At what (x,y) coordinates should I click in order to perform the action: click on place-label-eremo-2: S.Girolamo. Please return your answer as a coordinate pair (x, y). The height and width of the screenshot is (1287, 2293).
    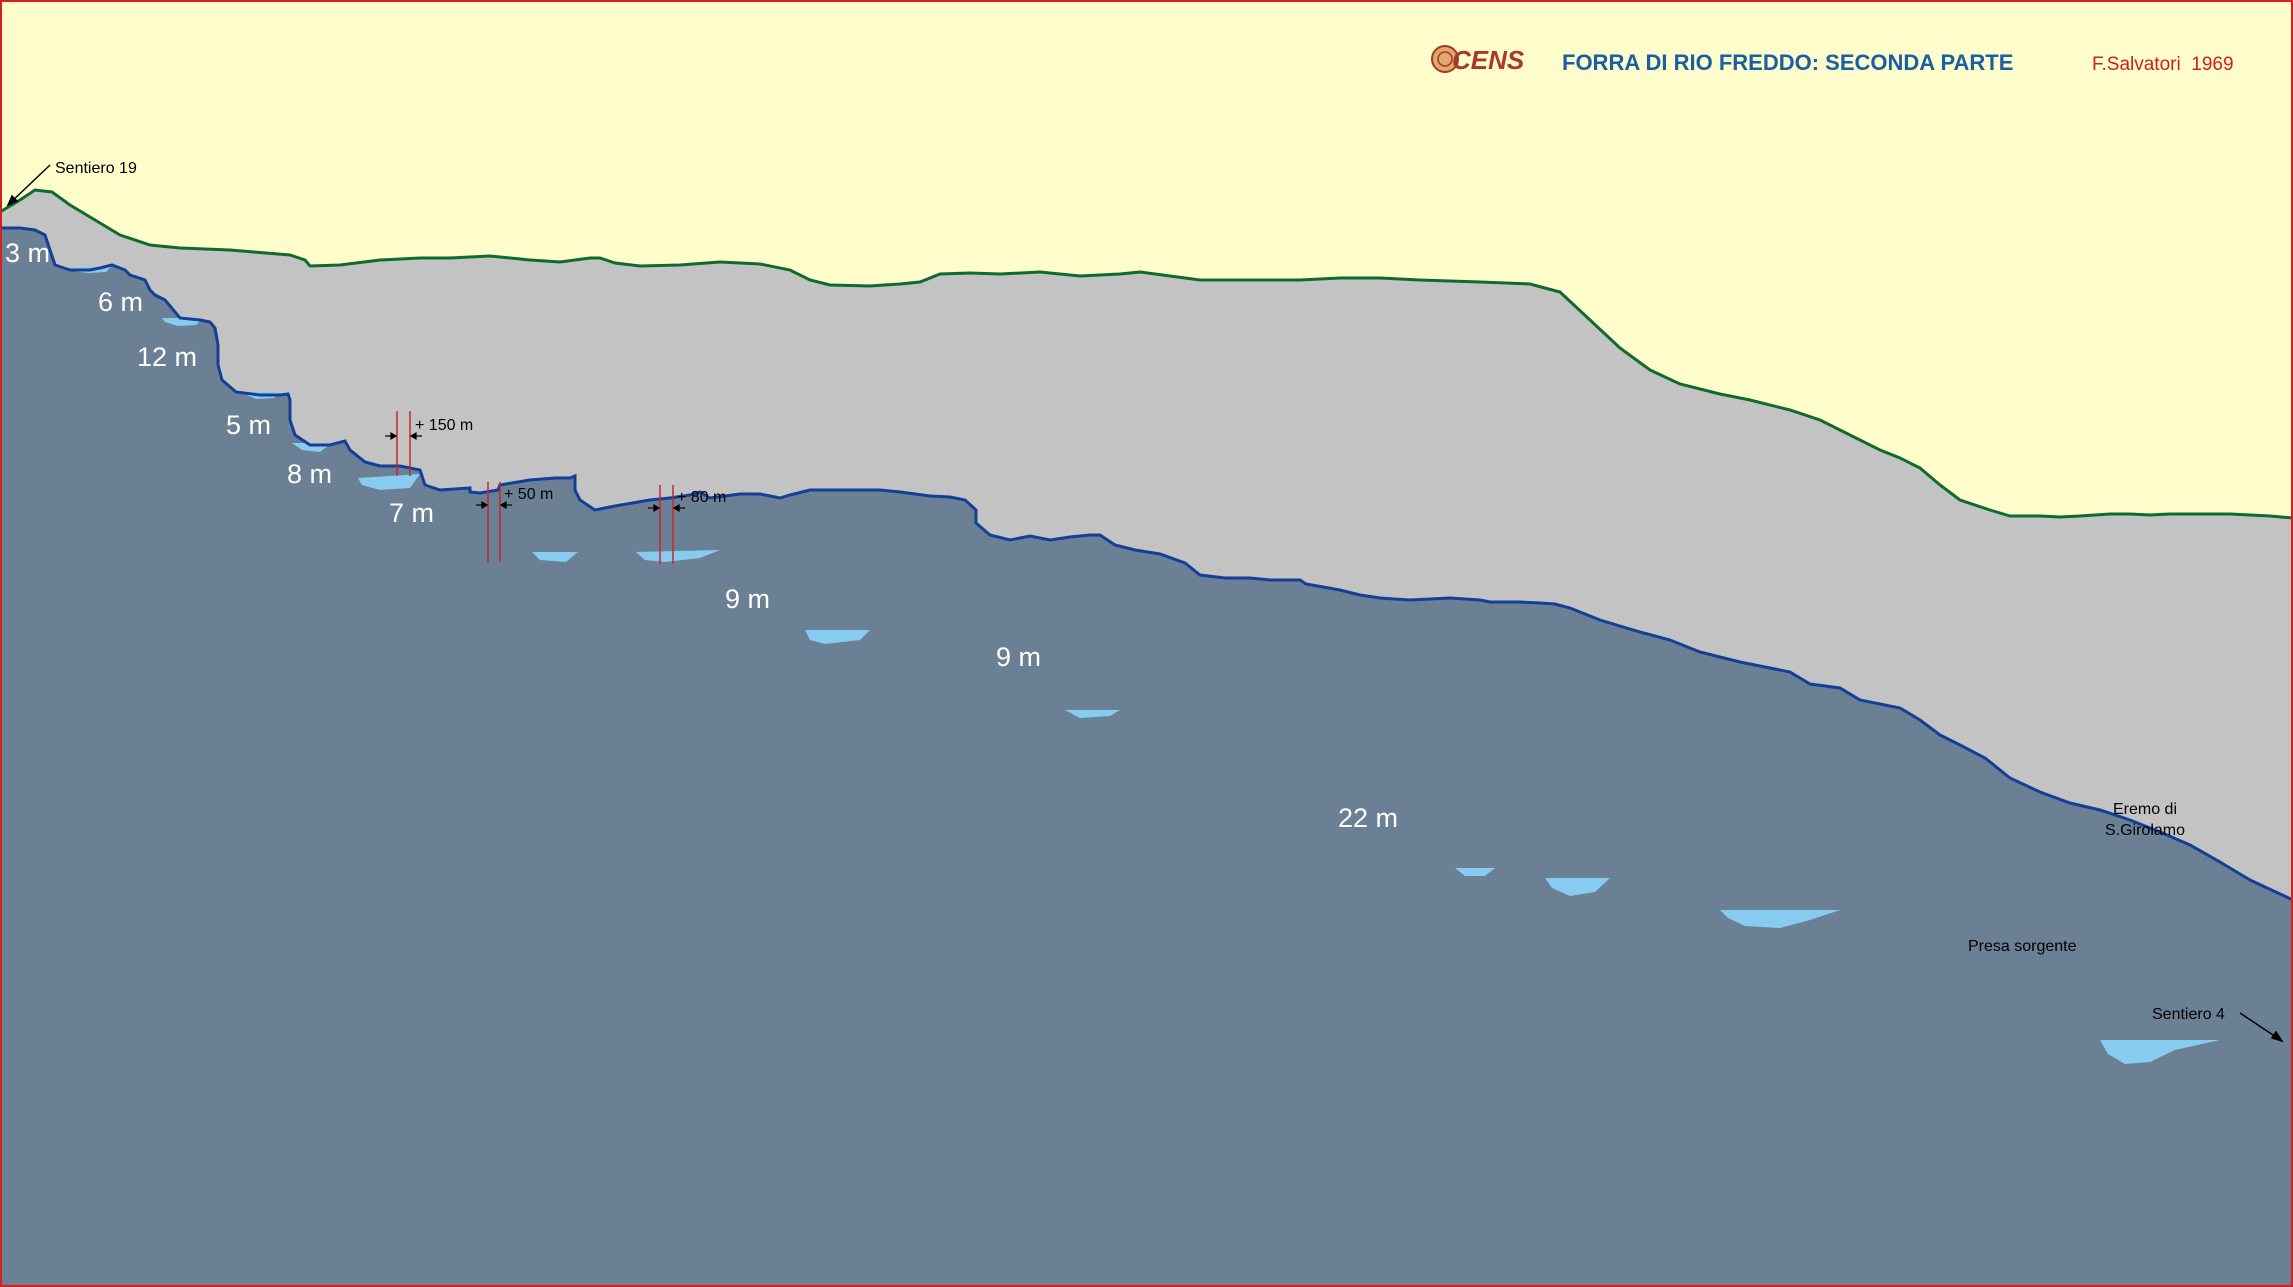
    Looking at the image, I should click on (2145, 830).